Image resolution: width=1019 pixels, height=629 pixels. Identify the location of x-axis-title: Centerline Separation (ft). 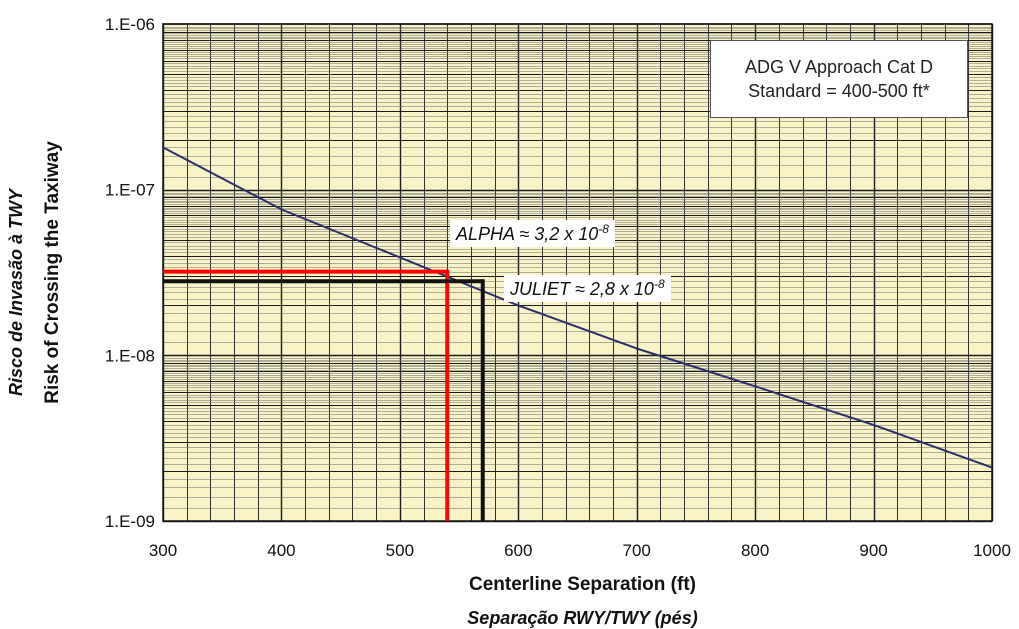
(582, 584).